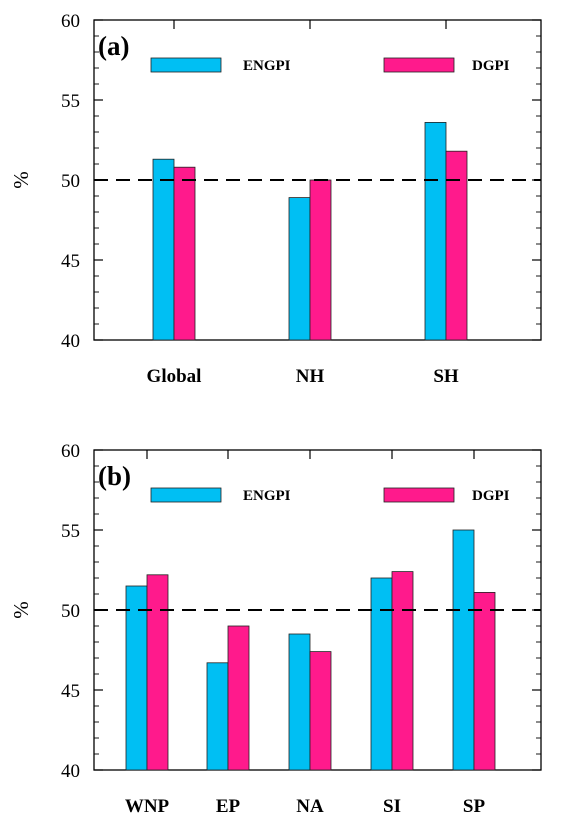  What do you see at coordinates (147, 806) in the screenshot?
I see `x-category-label: WNP` at bounding box center [147, 806].